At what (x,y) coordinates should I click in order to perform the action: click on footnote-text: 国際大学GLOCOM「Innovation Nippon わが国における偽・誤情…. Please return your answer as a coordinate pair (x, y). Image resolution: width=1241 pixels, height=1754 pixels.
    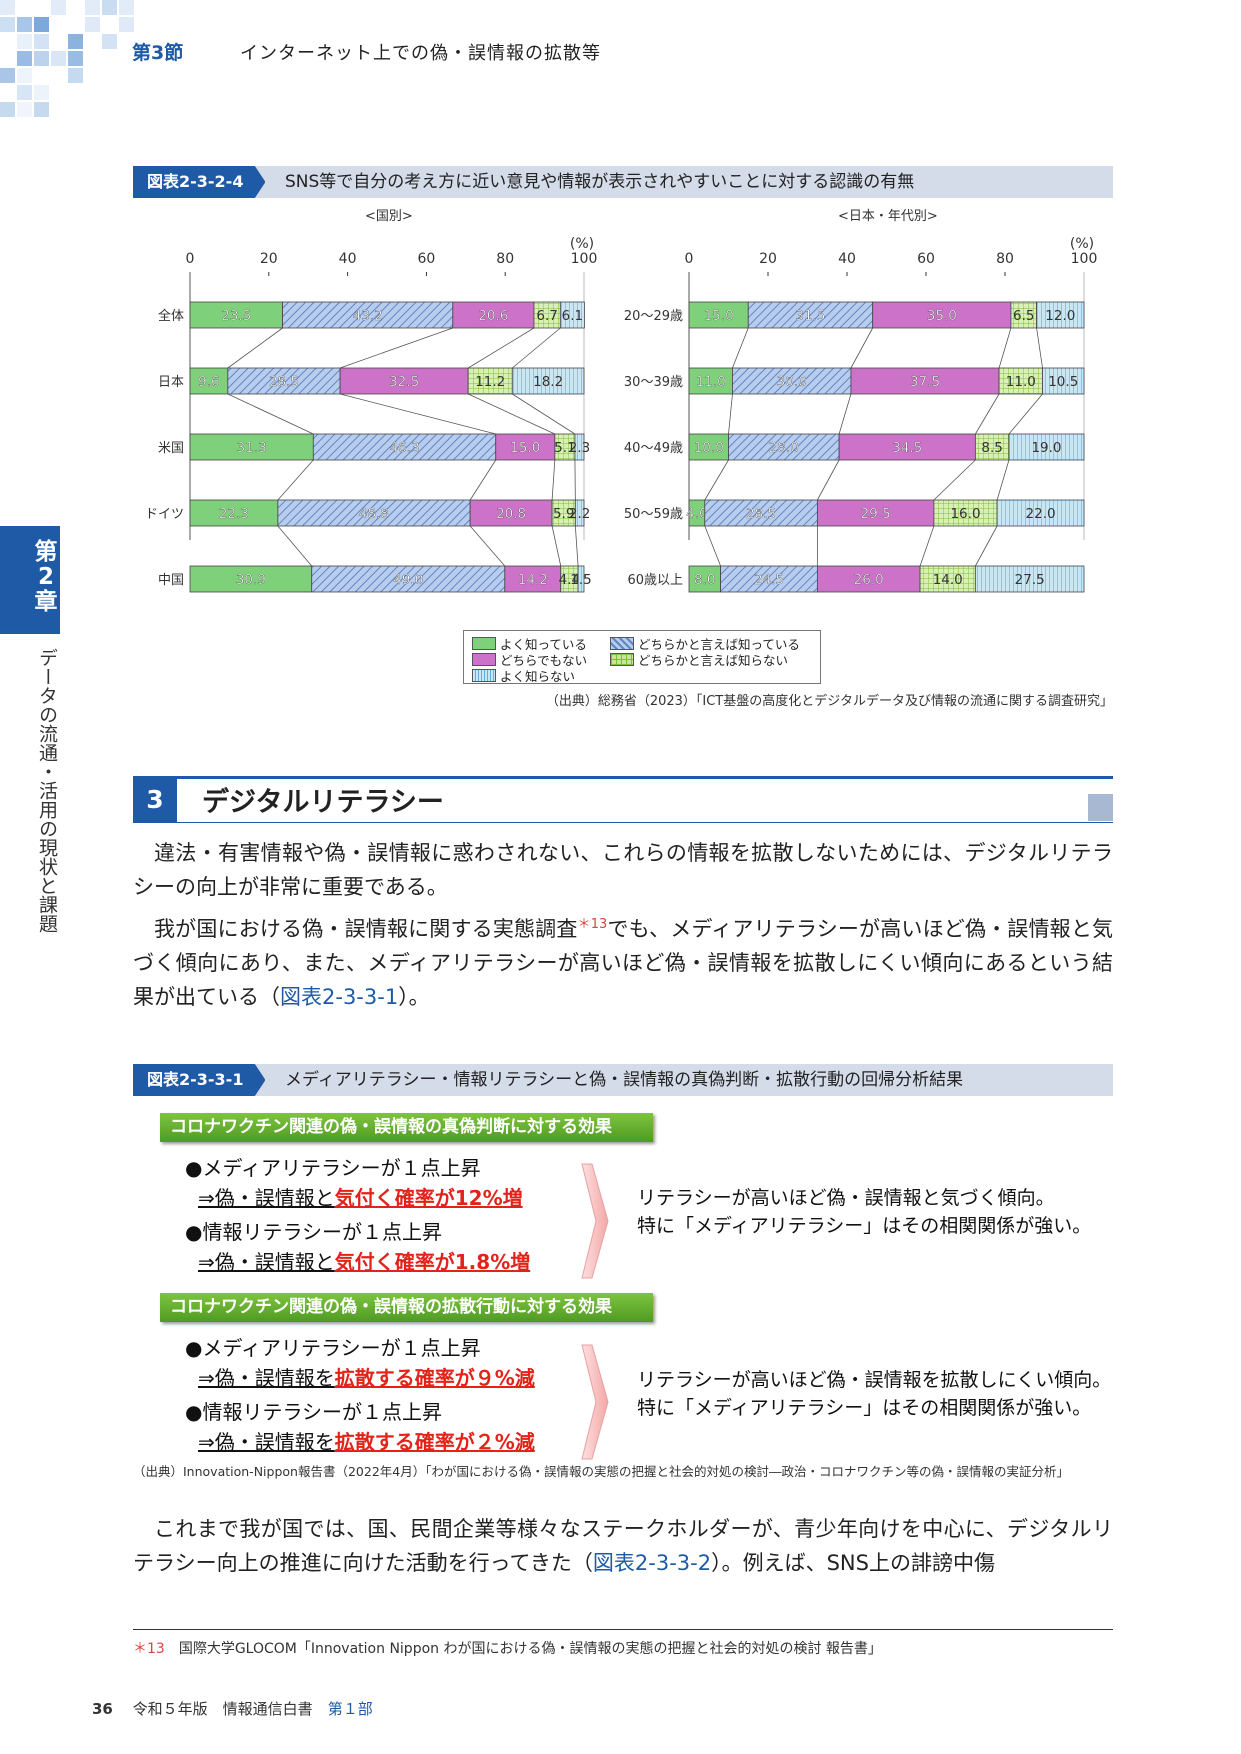
    Looking at the image, I should click on (530, 1649).